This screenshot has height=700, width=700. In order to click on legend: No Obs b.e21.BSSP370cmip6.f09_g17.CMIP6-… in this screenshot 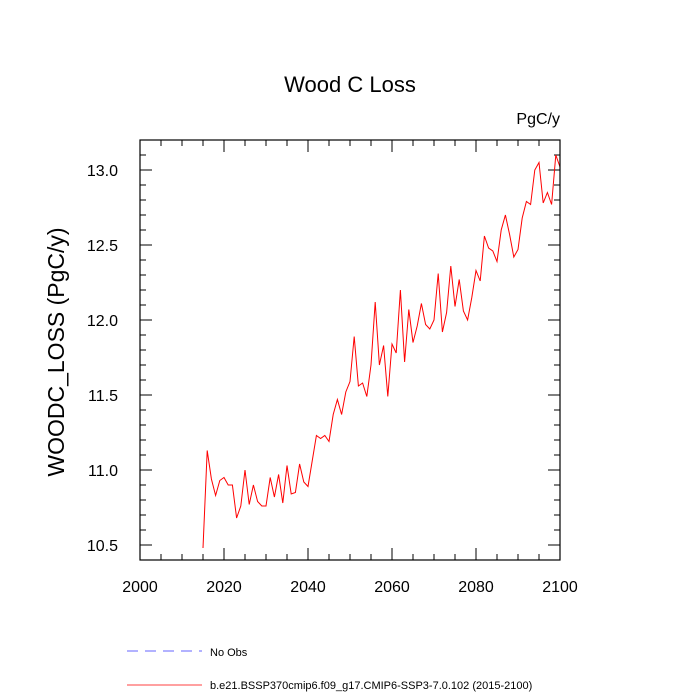, I will do `click(329, 669)`.